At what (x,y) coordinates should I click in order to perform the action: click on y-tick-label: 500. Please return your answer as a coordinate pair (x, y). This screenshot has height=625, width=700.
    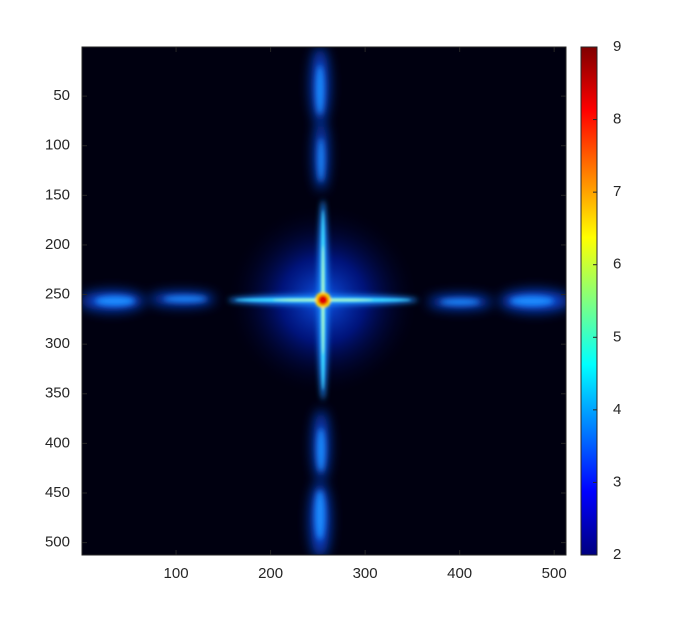
    Looking at the image, I should click on (57, 542).